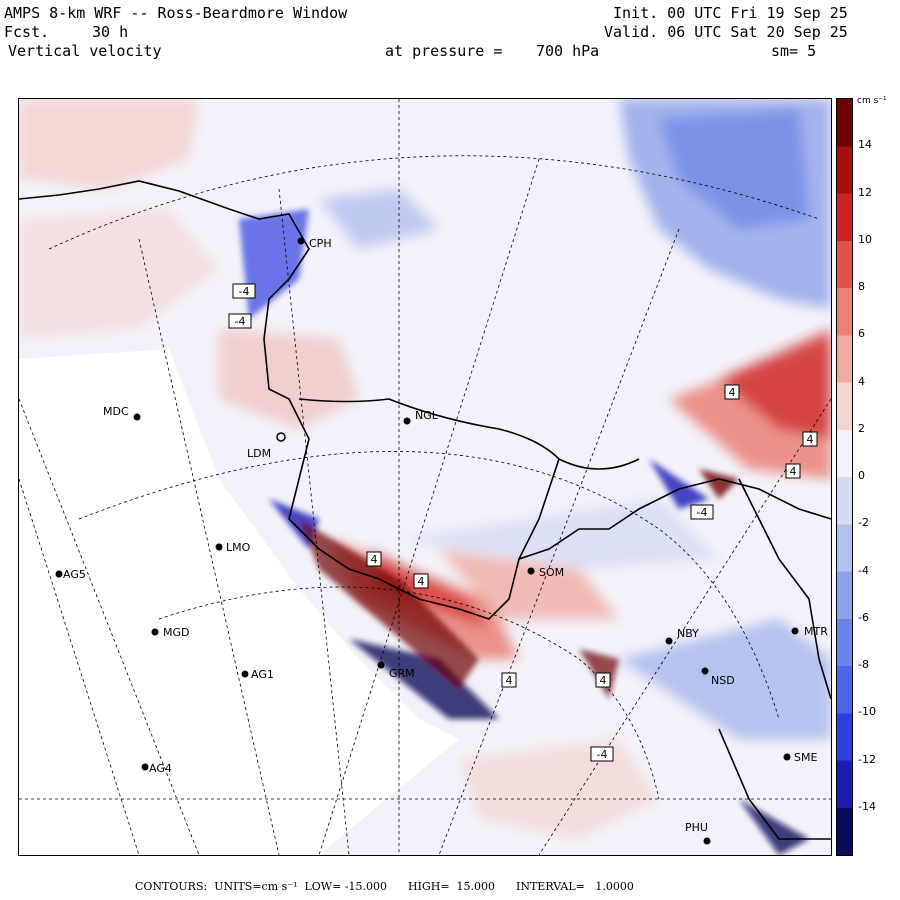 The height and width of the screenshot is (900, 900). I want to click on colorbar-tick-label: -10, so click(867, 712).